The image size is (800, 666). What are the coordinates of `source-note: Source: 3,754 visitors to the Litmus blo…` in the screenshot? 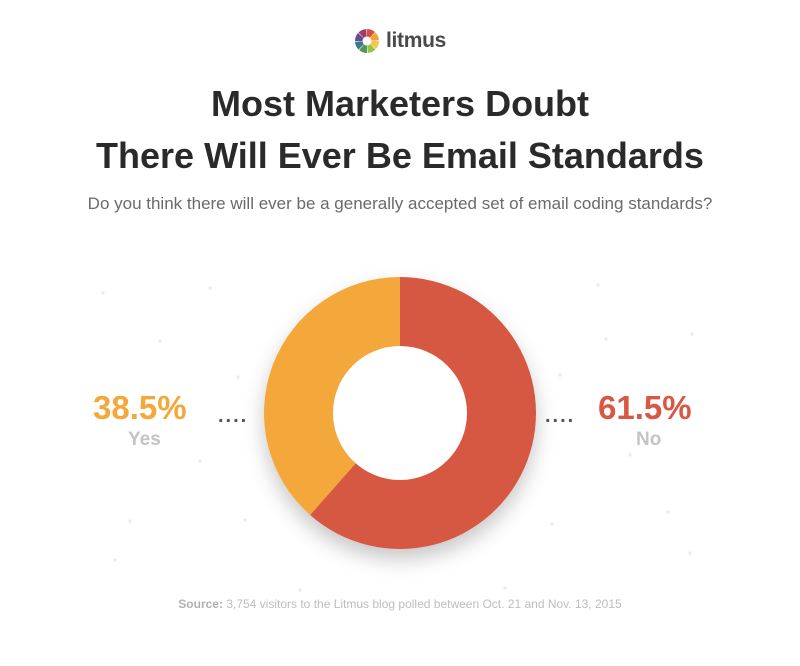 It's located at (400, 604).